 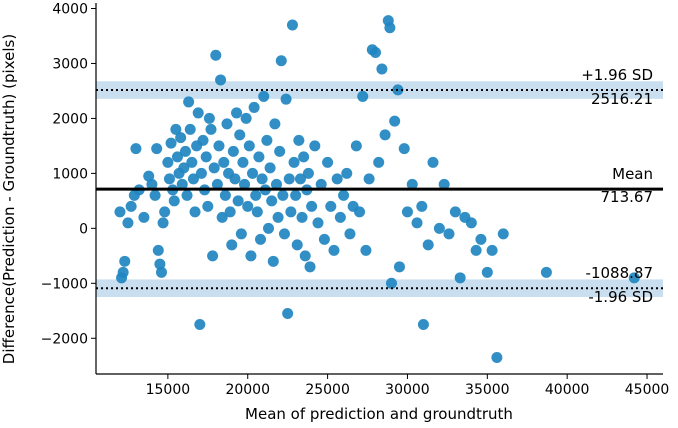 I want to click on y-tick-label: 4000, so click(x=70, y=9).